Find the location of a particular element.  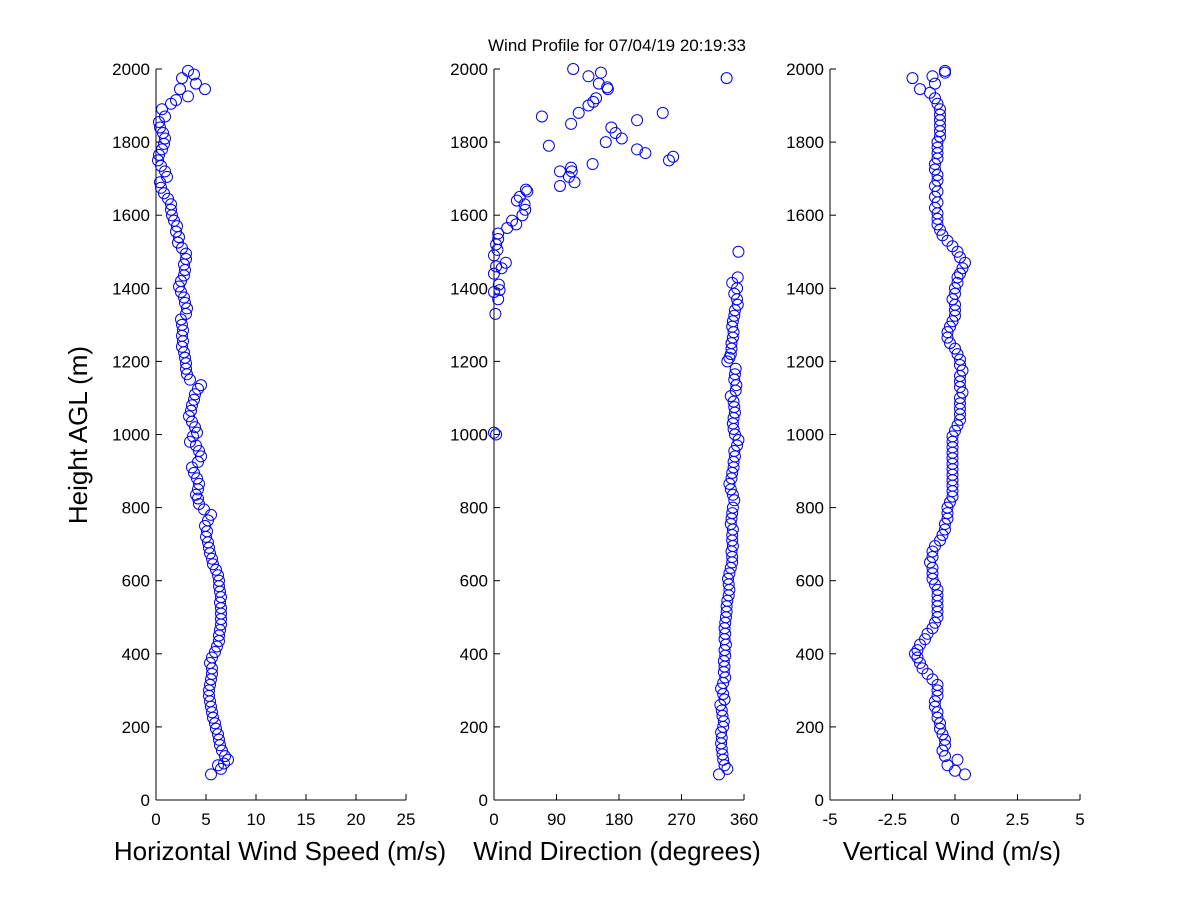

y-tick-label: 1200 is located at coordinates (469, 361).